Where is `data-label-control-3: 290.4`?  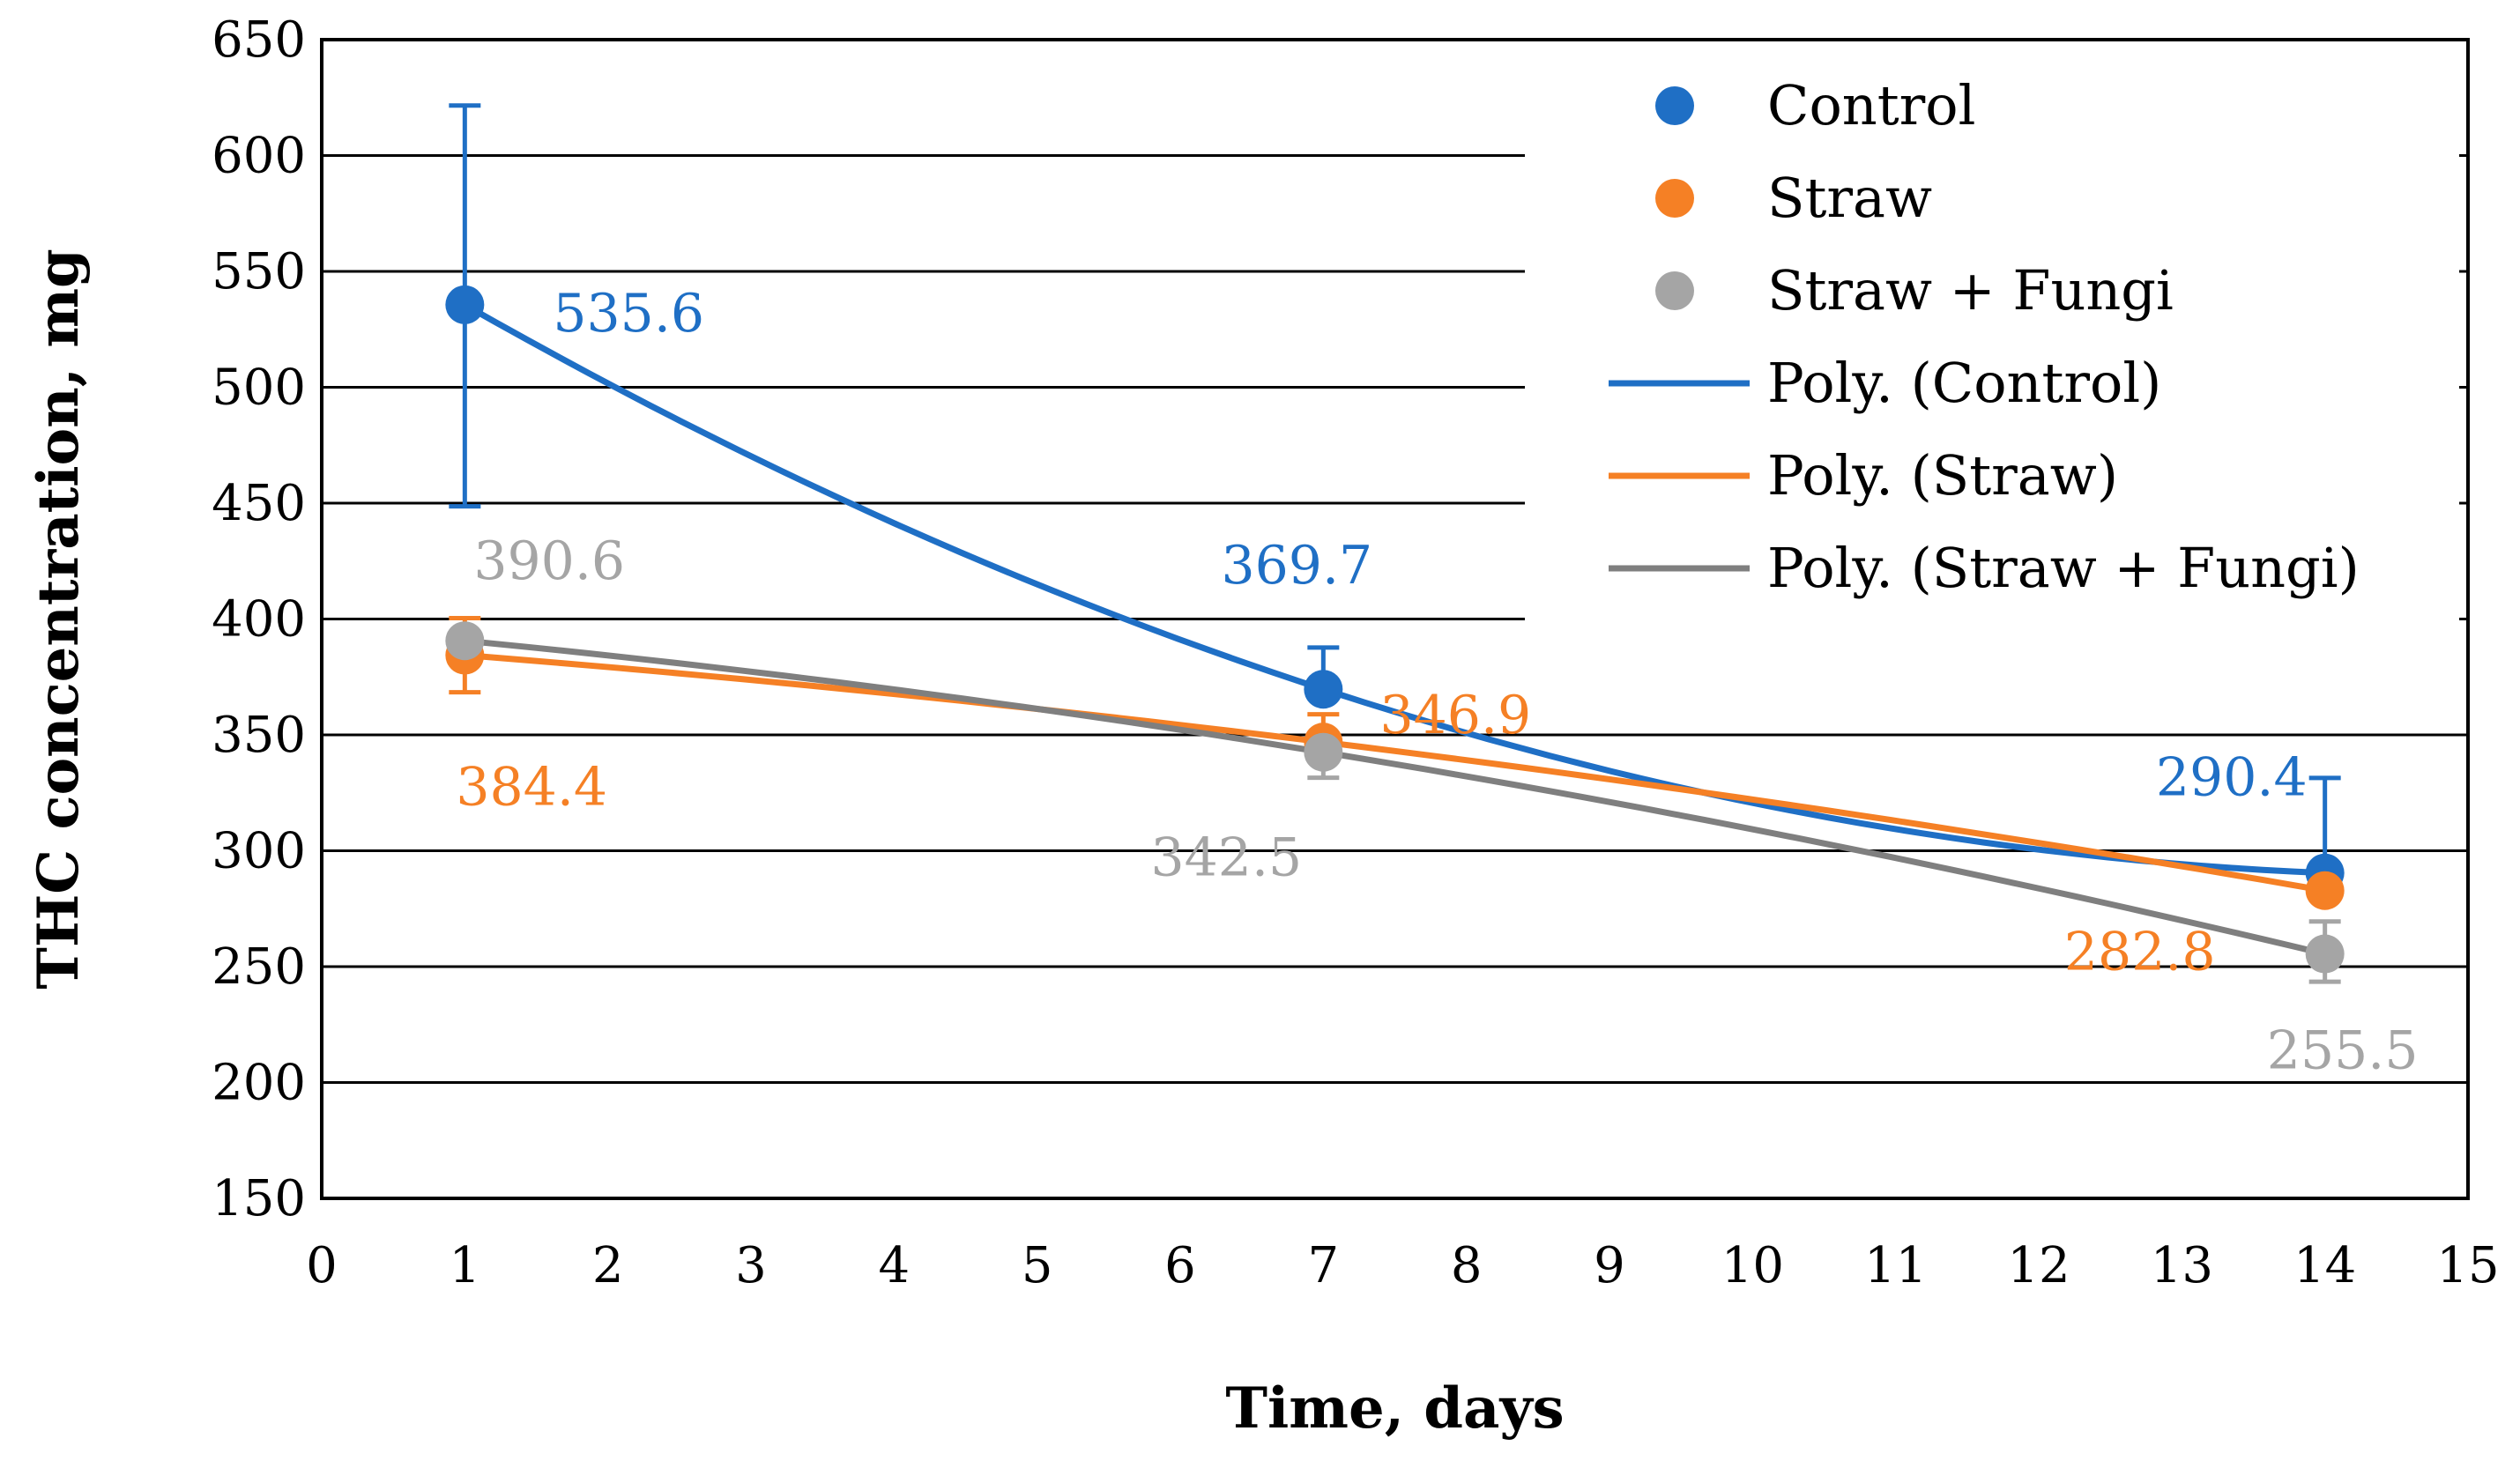 data-label-control-3: 290.4 is located at coordinates (2232, 778).